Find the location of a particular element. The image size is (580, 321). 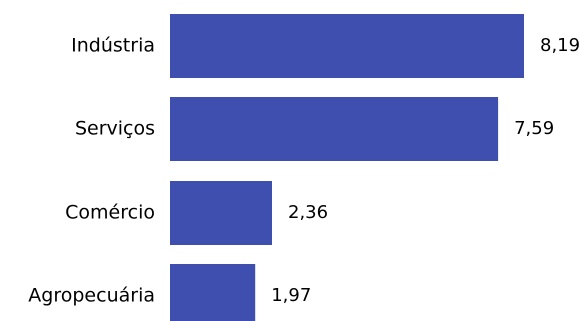

value-label-3: 1,97 is located at coordinates (291, 295).